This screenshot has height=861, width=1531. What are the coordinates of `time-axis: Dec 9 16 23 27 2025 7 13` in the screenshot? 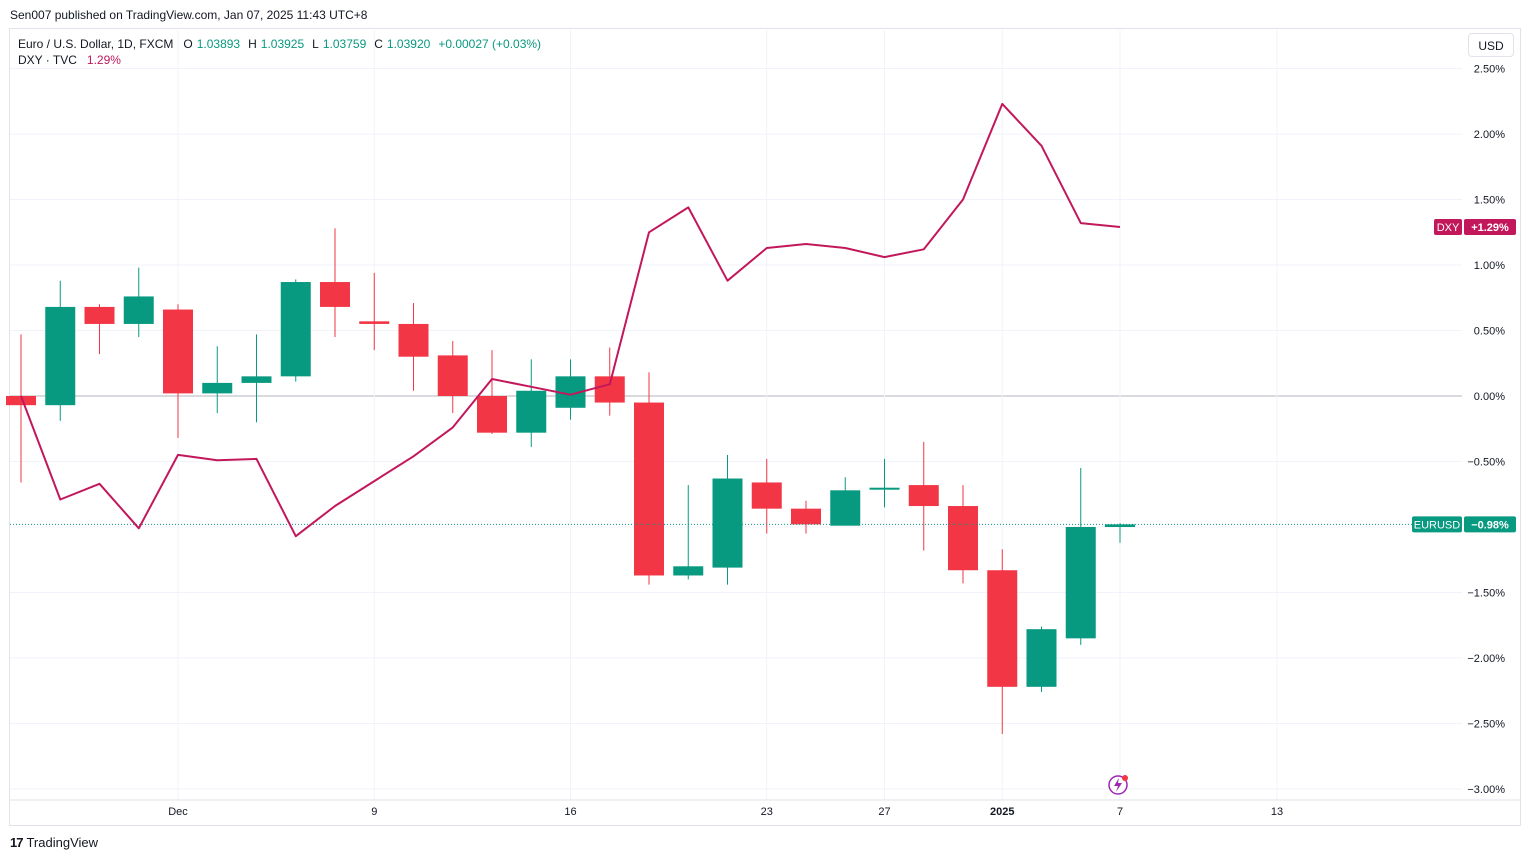 It's located at (725, 812).